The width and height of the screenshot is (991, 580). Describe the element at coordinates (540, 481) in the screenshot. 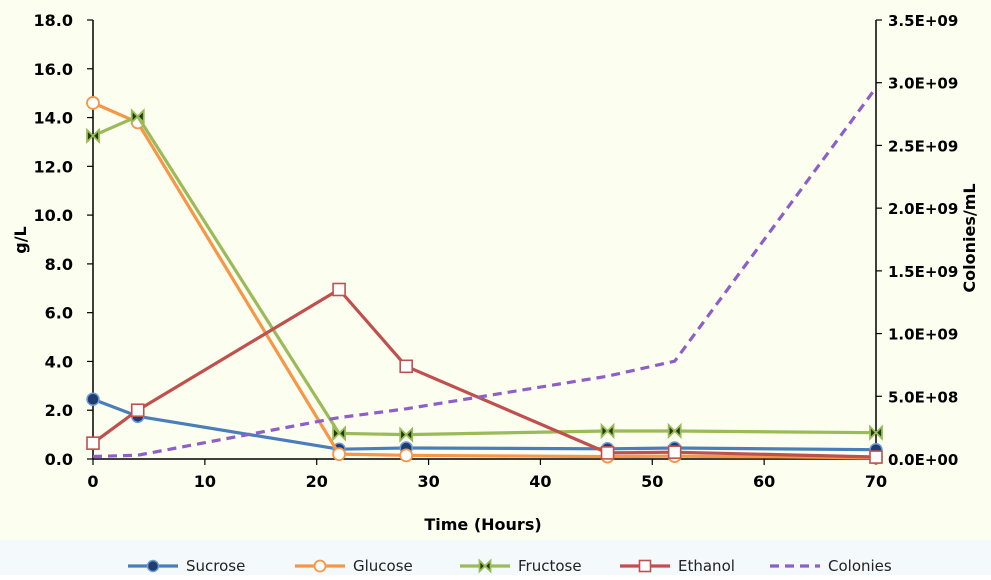

I see `x-tick-label: 40` at that location.